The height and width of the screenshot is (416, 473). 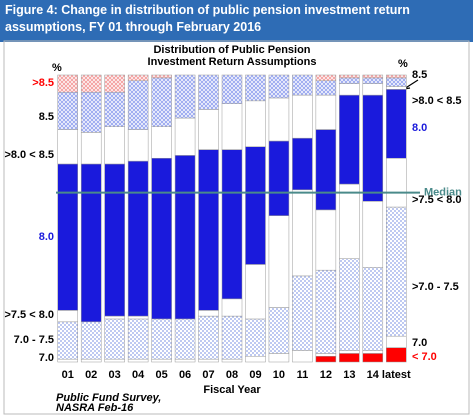 What do you see at coordinates (208, 375) in the screenshot?
I see `x-tick-label: 07` at bounding box center [208, 375].